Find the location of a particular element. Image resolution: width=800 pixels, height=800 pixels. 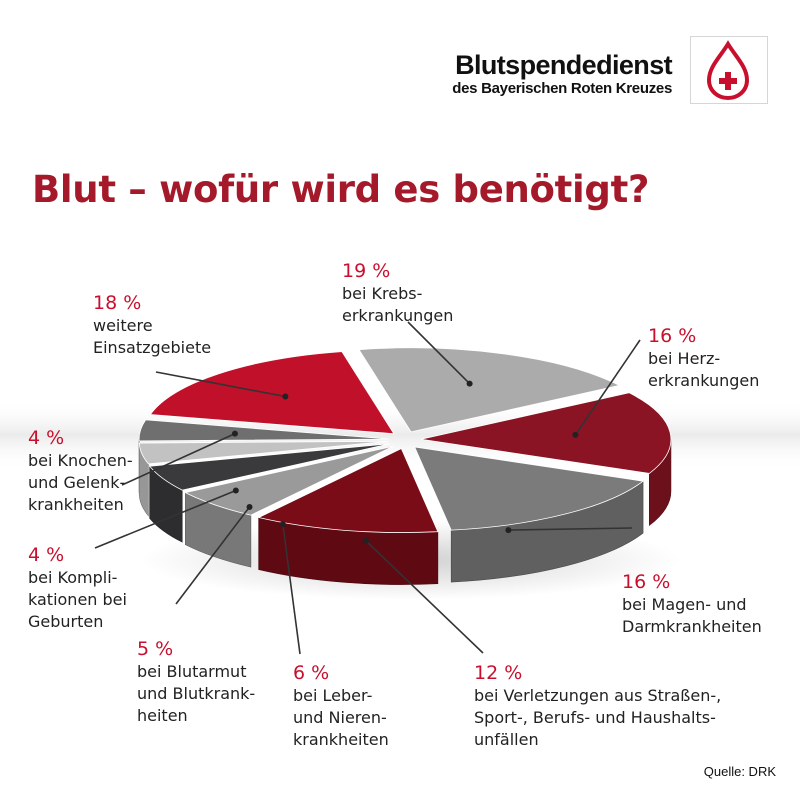

slice-herz is located at coordinates (546, 433).